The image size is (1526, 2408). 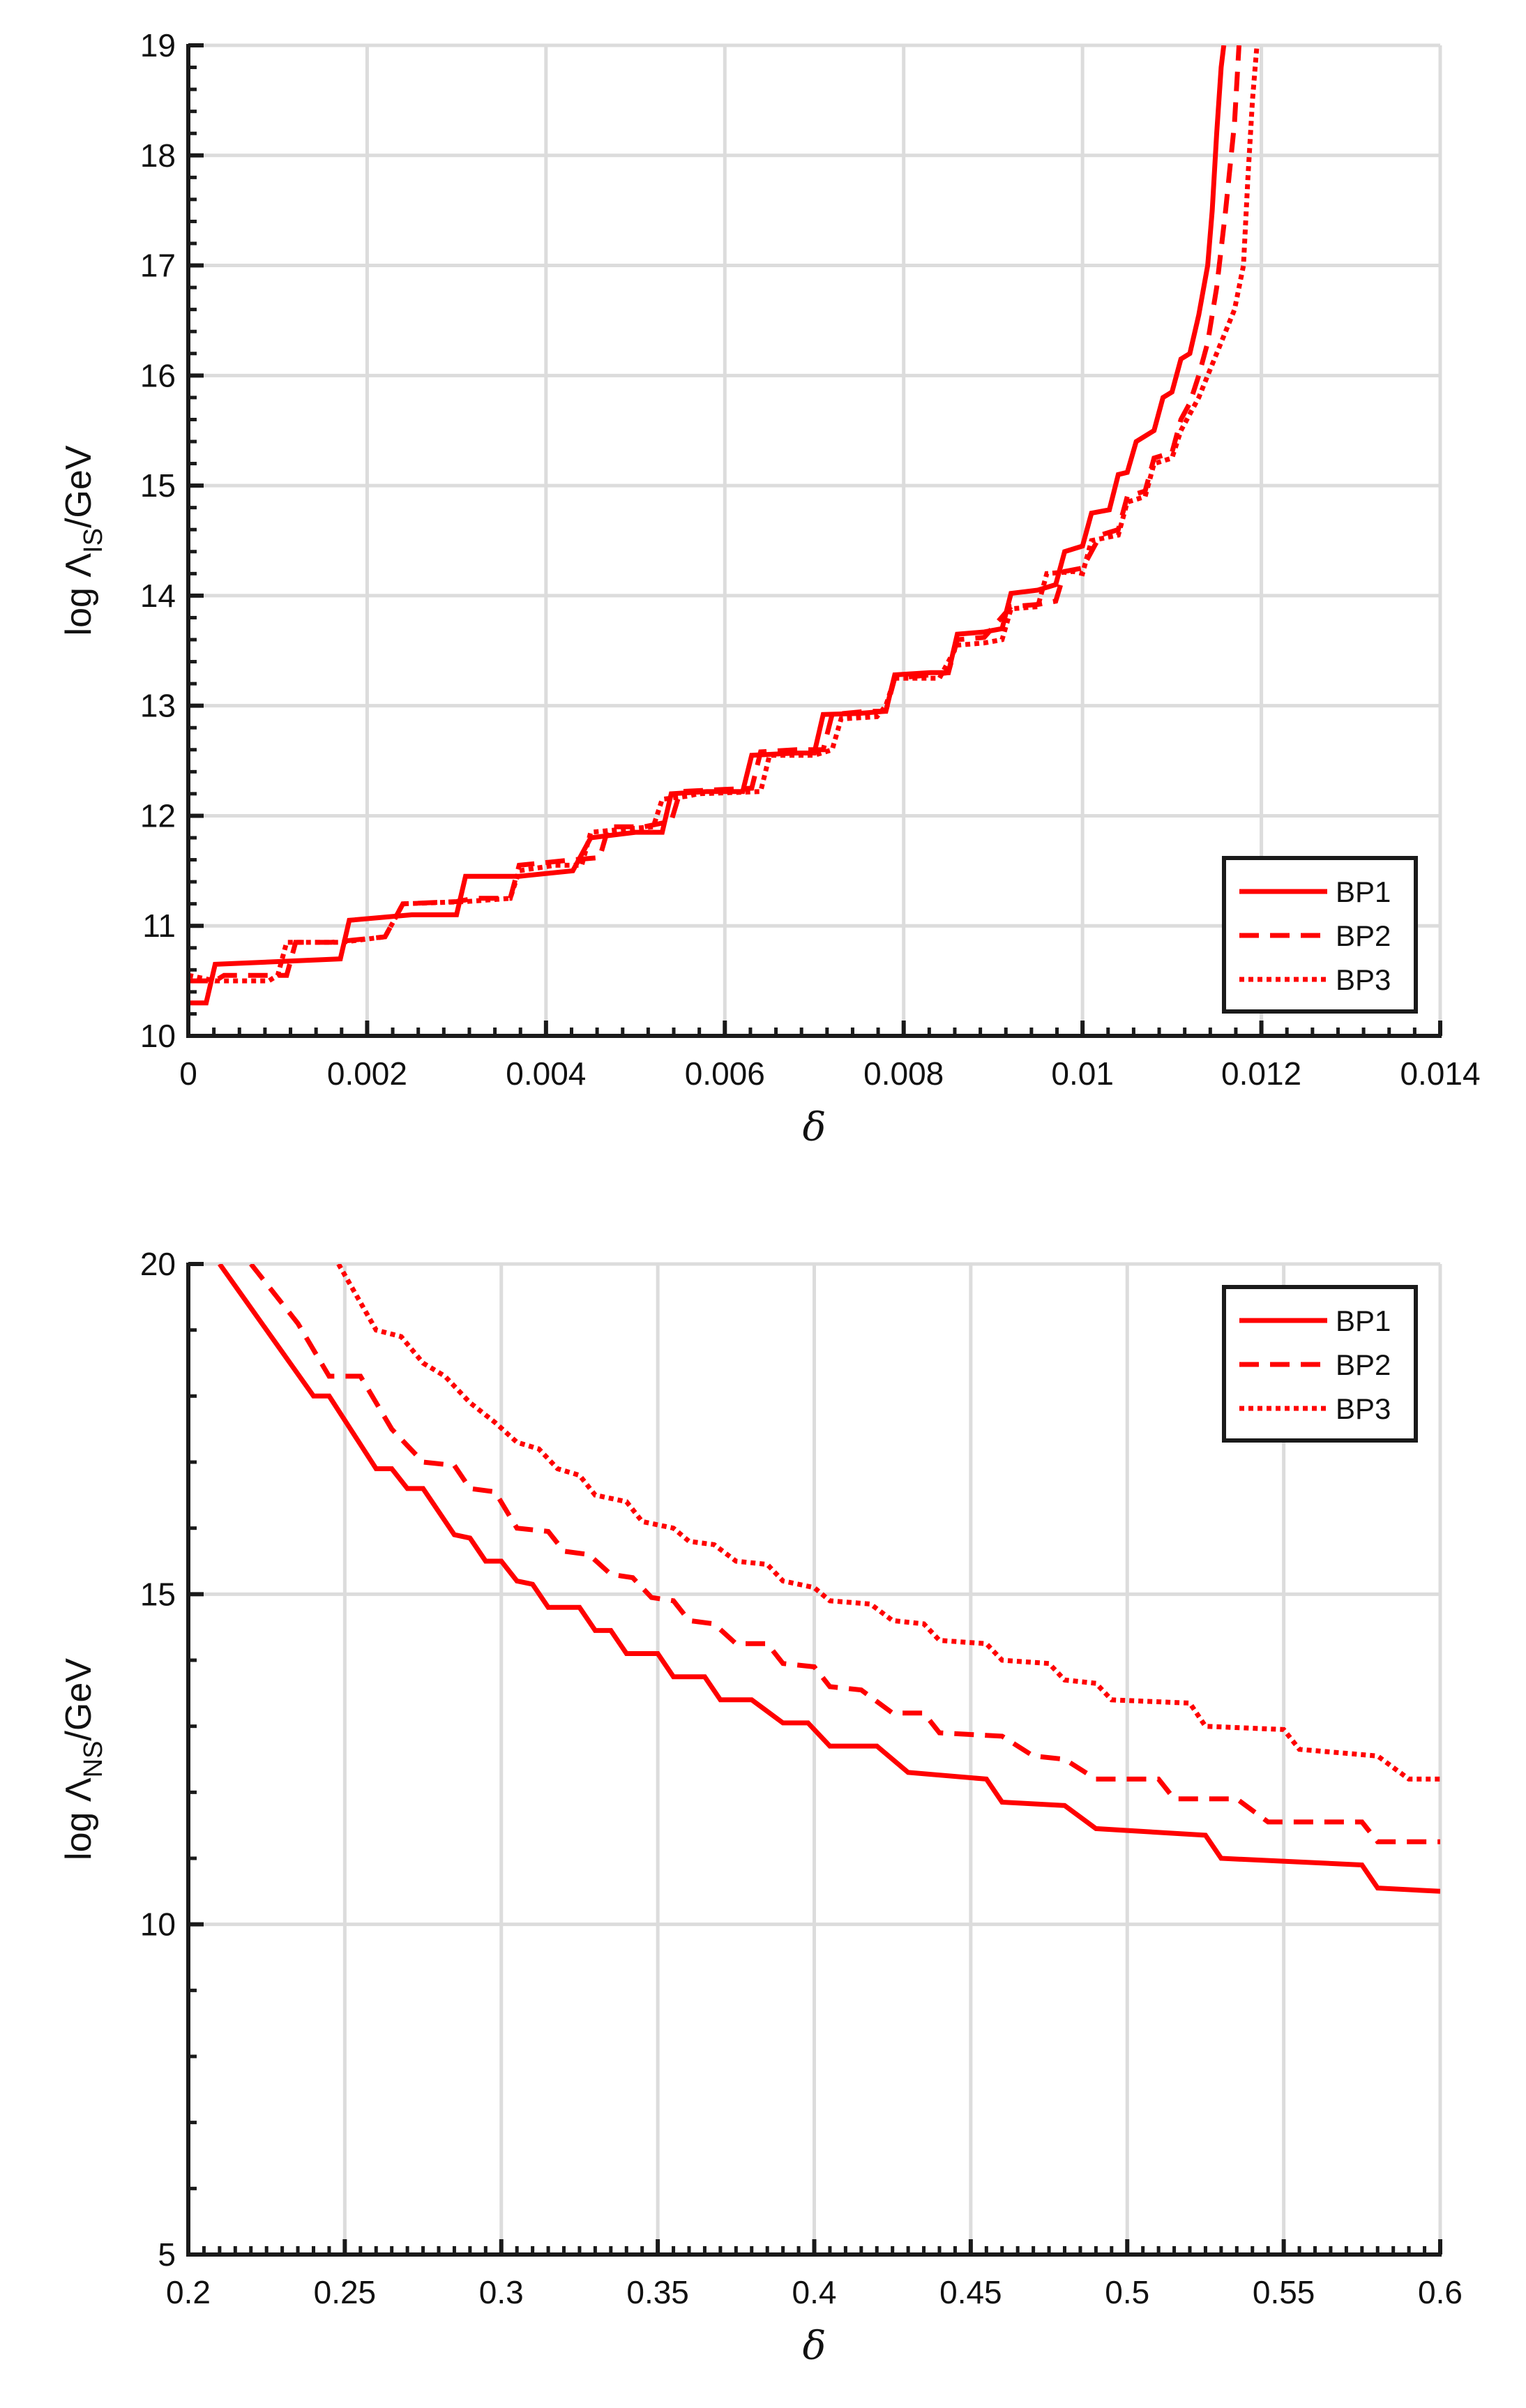 I want to click on y-tick-label: 5, so click(x=167, y=2254).